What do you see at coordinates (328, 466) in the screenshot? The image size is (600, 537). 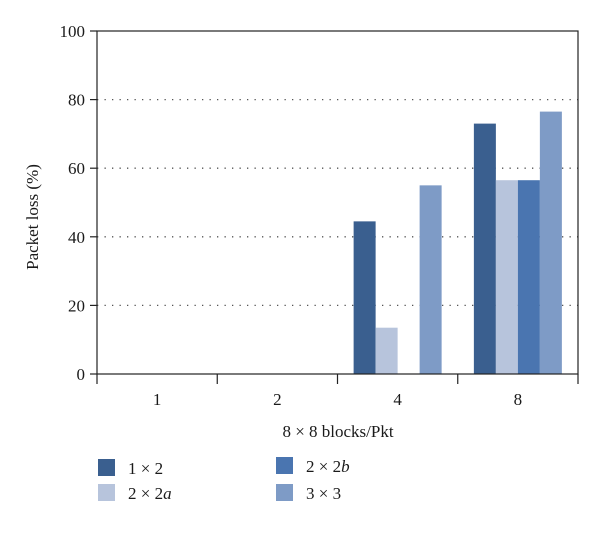 I see `legend-label: 2 × 2b` at bounding box center [328, 466].